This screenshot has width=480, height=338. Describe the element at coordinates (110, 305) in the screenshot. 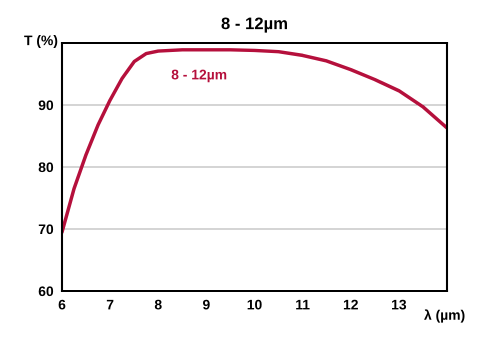

I see `x-tick-label: 7` at that location.